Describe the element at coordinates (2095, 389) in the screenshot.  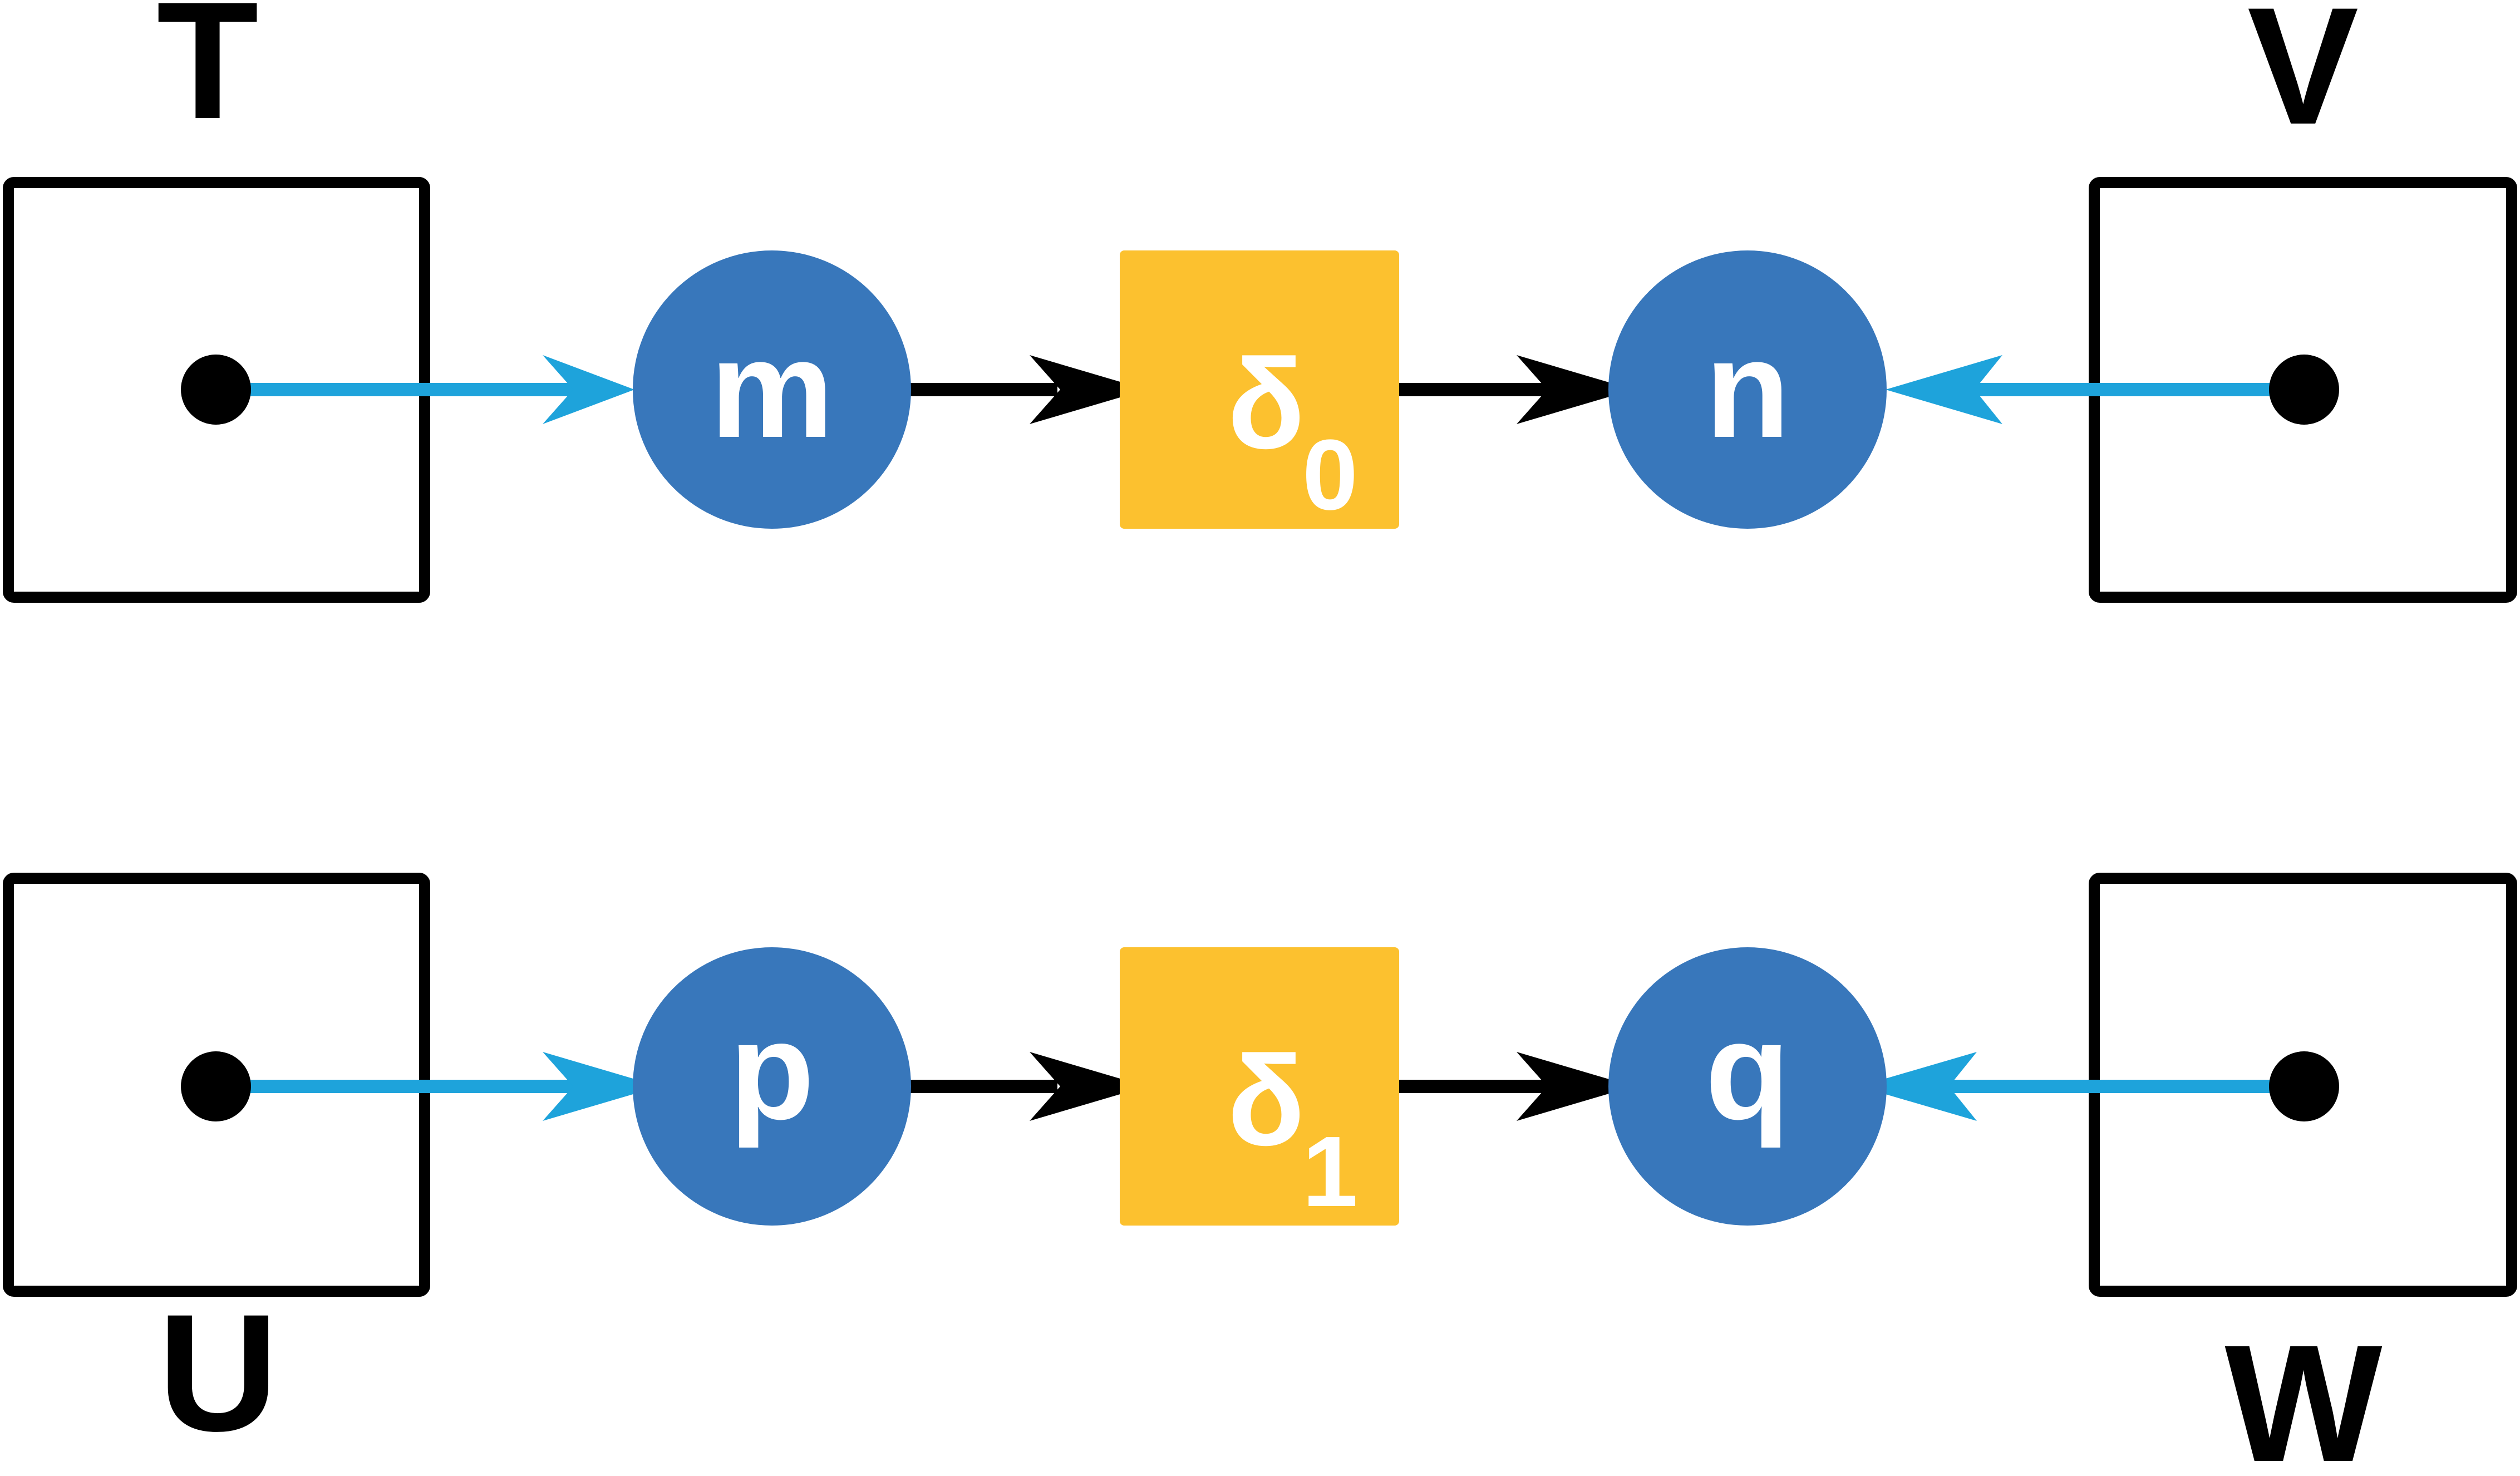
I see `input-arrow-V-to-n` at that location.